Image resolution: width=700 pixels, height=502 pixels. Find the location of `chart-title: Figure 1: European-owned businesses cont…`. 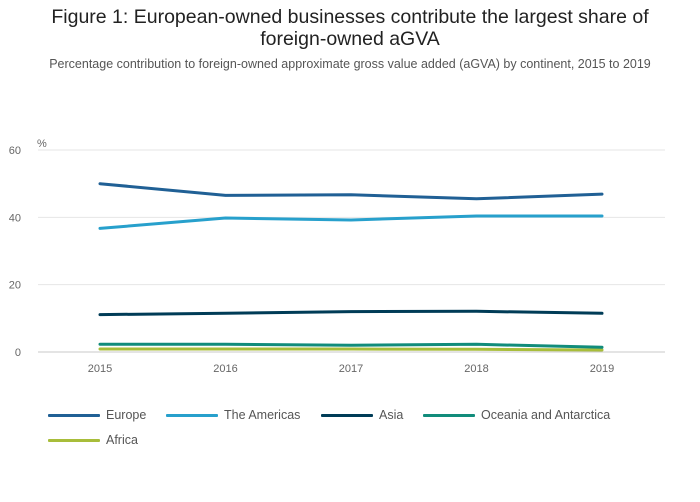

chart-title: Figure 1: European-owned businesses cont… is located at coordinates (350, 28).